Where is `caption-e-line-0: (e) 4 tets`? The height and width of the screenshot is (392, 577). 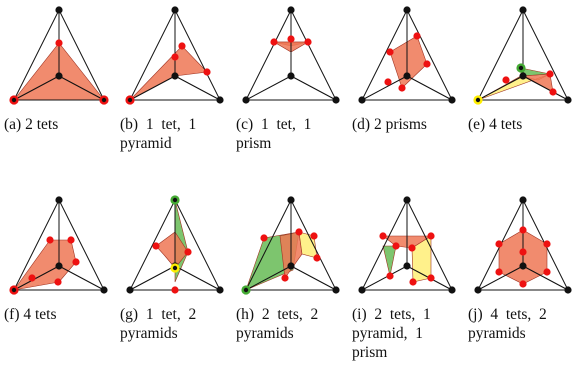 caption-e-line-0: (e) 4 tets is located at coordinates (495, 124).